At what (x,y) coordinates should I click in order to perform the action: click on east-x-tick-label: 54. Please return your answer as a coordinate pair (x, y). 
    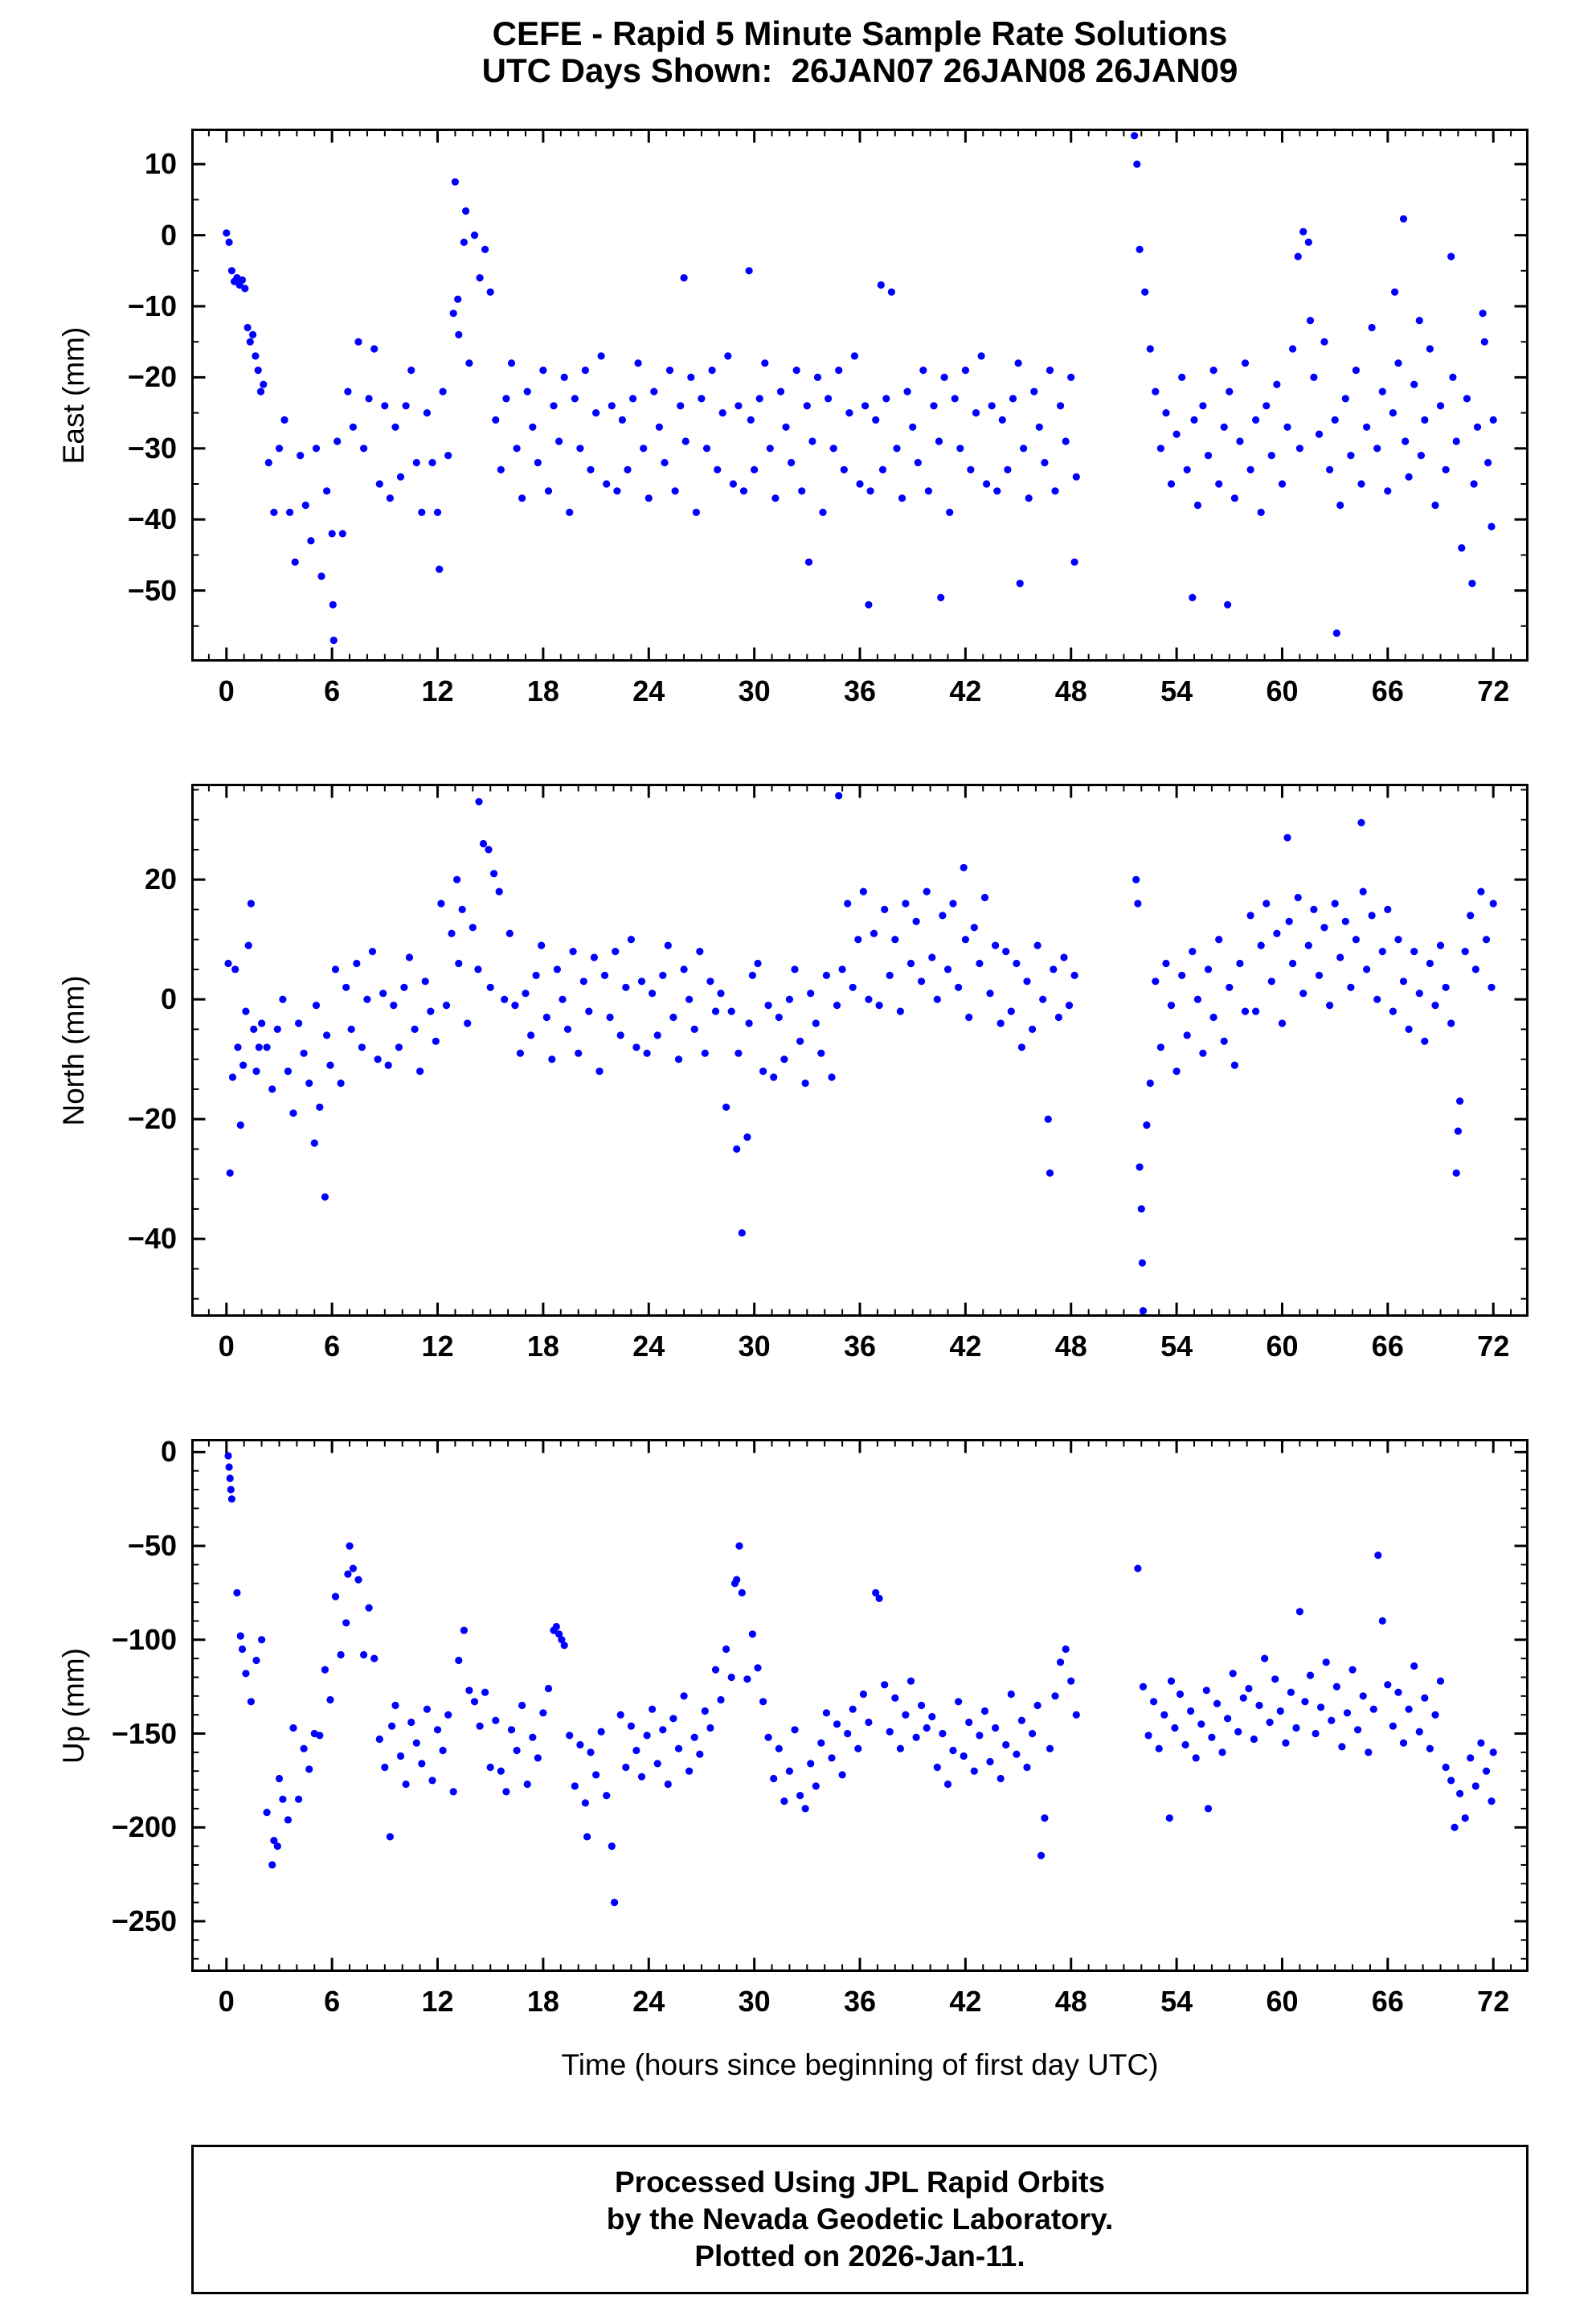
    Looking at the image, I should click on (1176, 690).